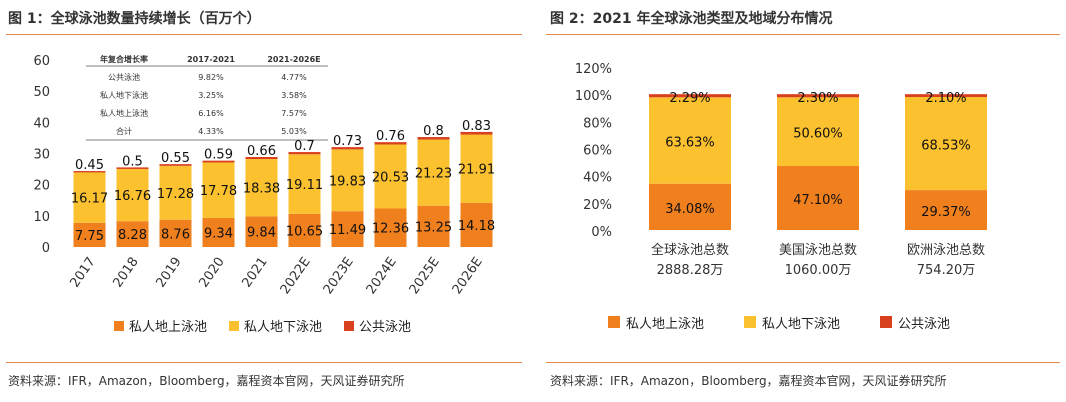 The image size is (1066, 402). Describe the element at coordinates (946, 146) in the screenshot. I see `data-label: 68.53%` at that location.